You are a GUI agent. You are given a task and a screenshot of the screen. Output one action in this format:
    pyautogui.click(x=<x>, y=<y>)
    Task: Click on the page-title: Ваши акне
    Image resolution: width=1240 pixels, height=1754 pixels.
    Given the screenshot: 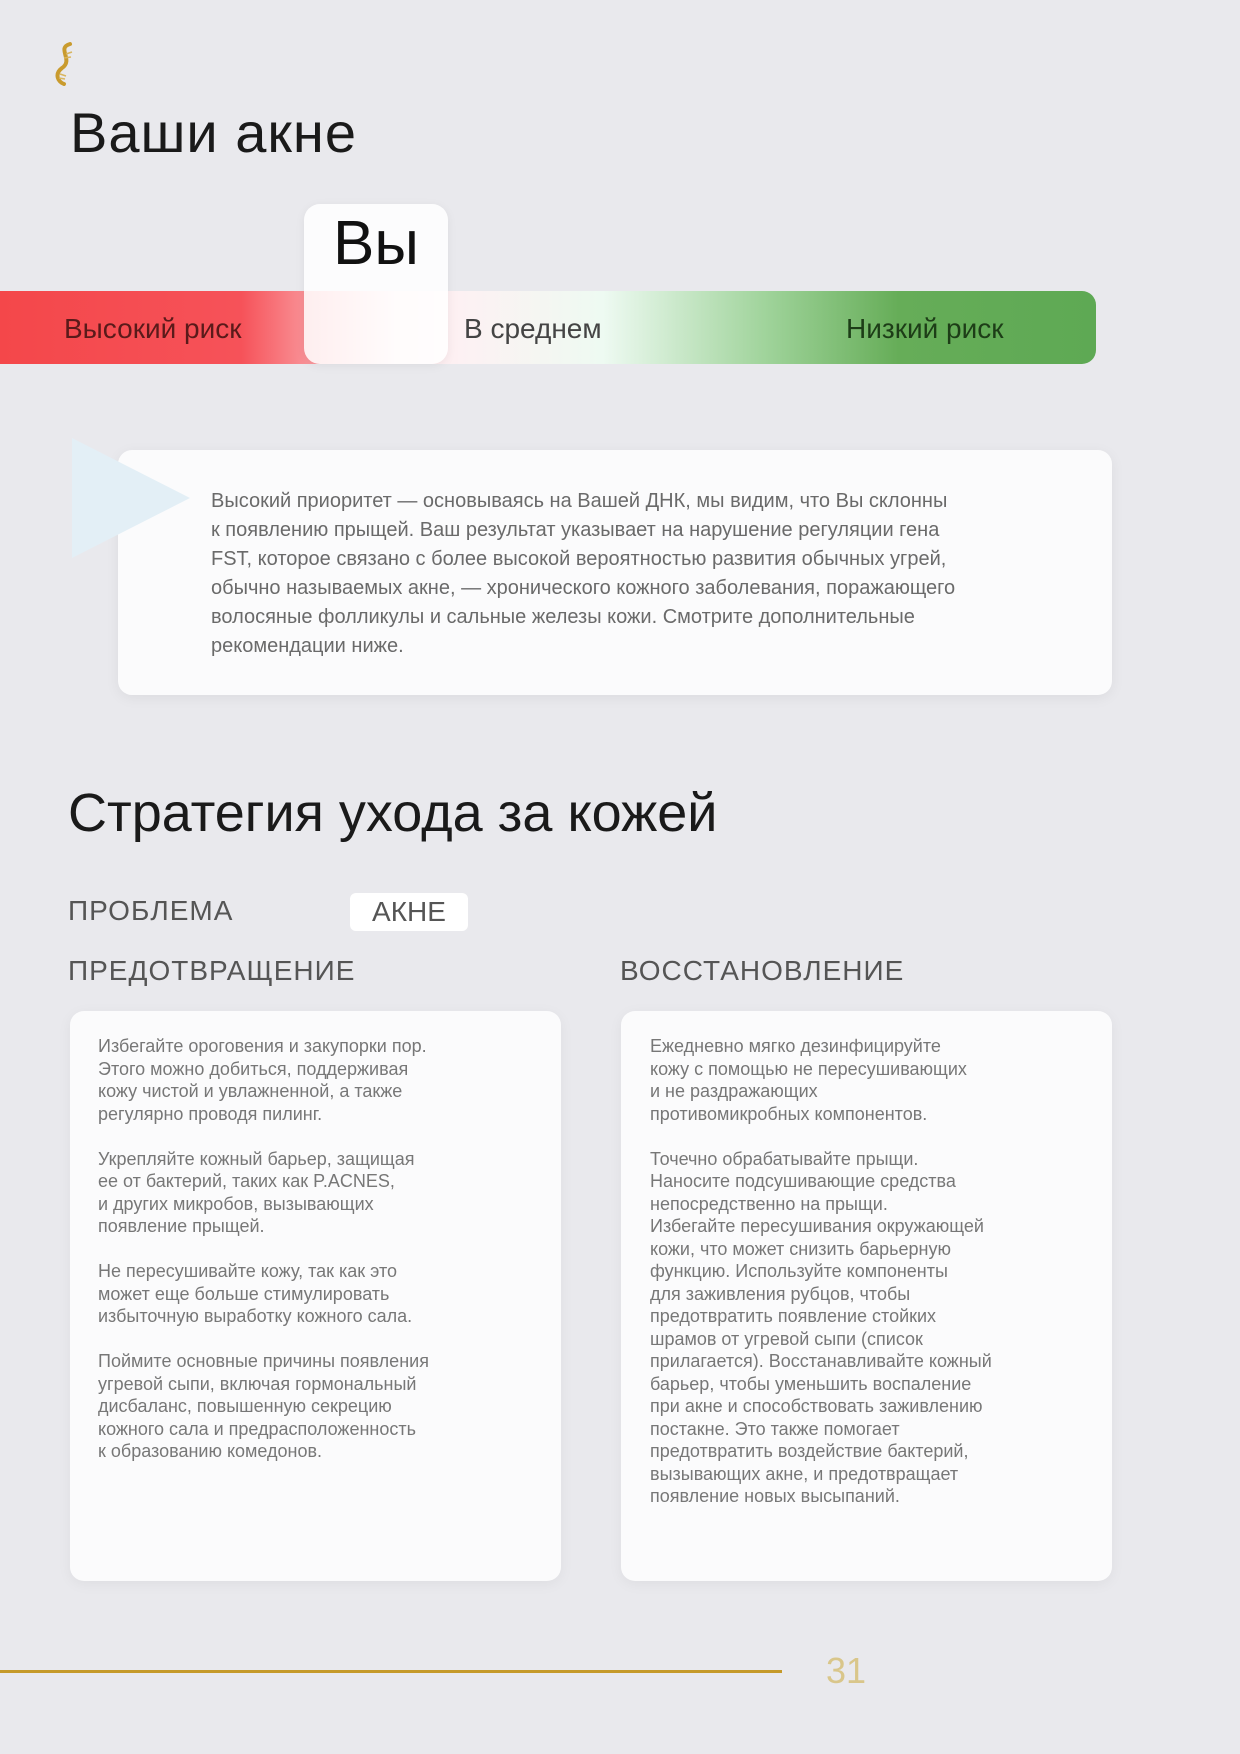 What is the action you would take?
    pyautogui.click(x=213, y=132)
    